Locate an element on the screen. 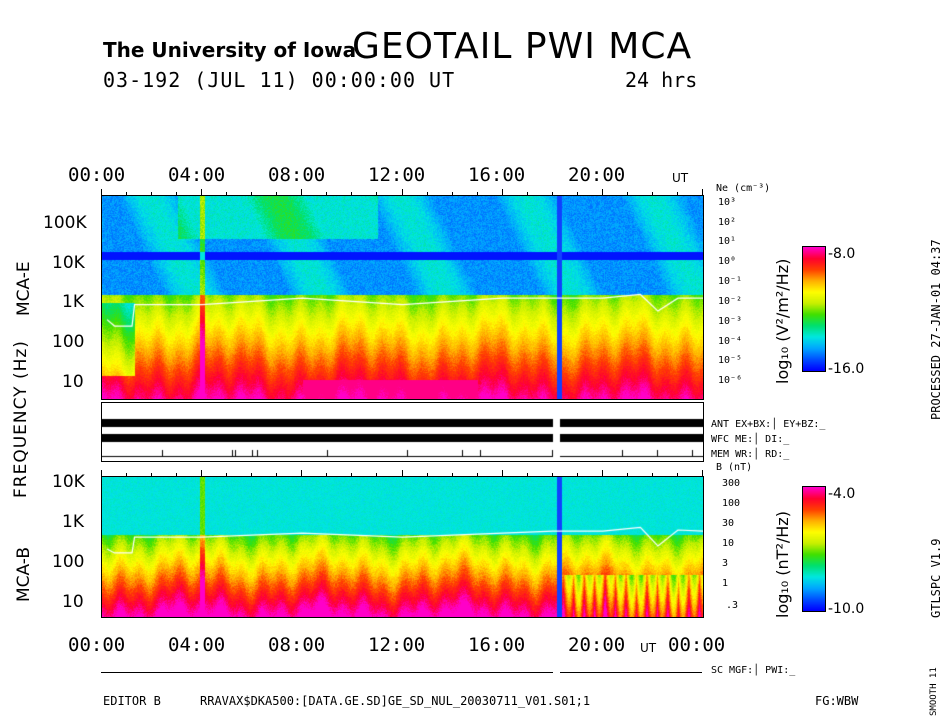  ne-tick: 10⁻³ is located at coordinates (730, 321).